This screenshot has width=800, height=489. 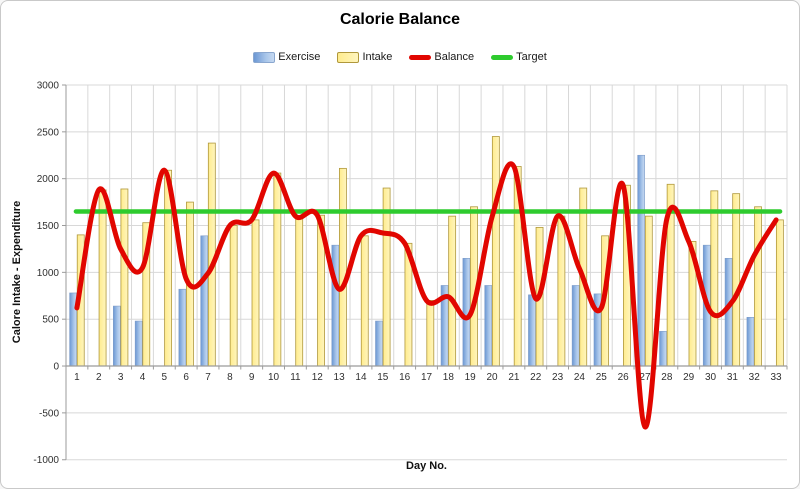 What do you see at coordinates (77, 377) in the screenshot?
I see `x-tick-label: 1` at bounding box center [77, 377].